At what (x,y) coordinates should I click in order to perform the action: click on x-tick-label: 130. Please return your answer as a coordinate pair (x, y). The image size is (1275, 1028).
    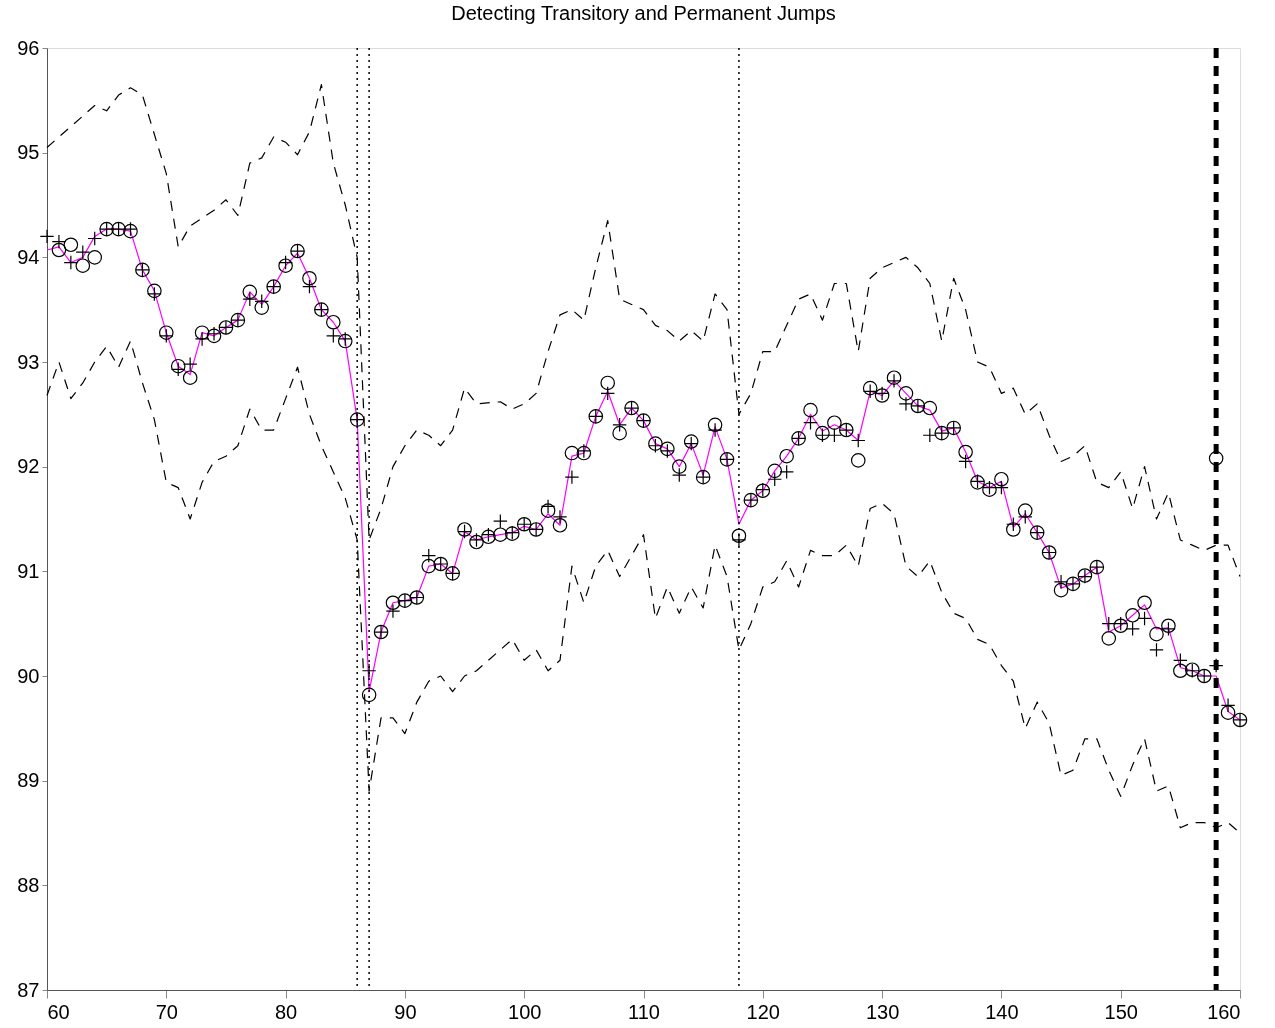
    Looking at the image, I should click on (882, 1011).